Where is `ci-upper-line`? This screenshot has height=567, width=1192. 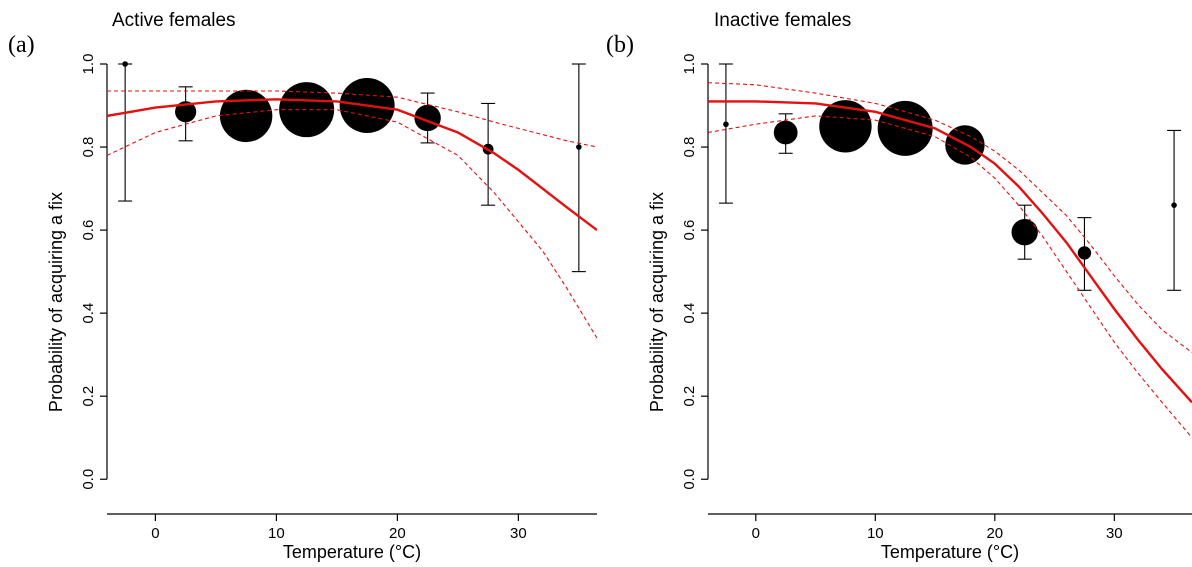 ci-upper-line is located at coordinates (352, 119).